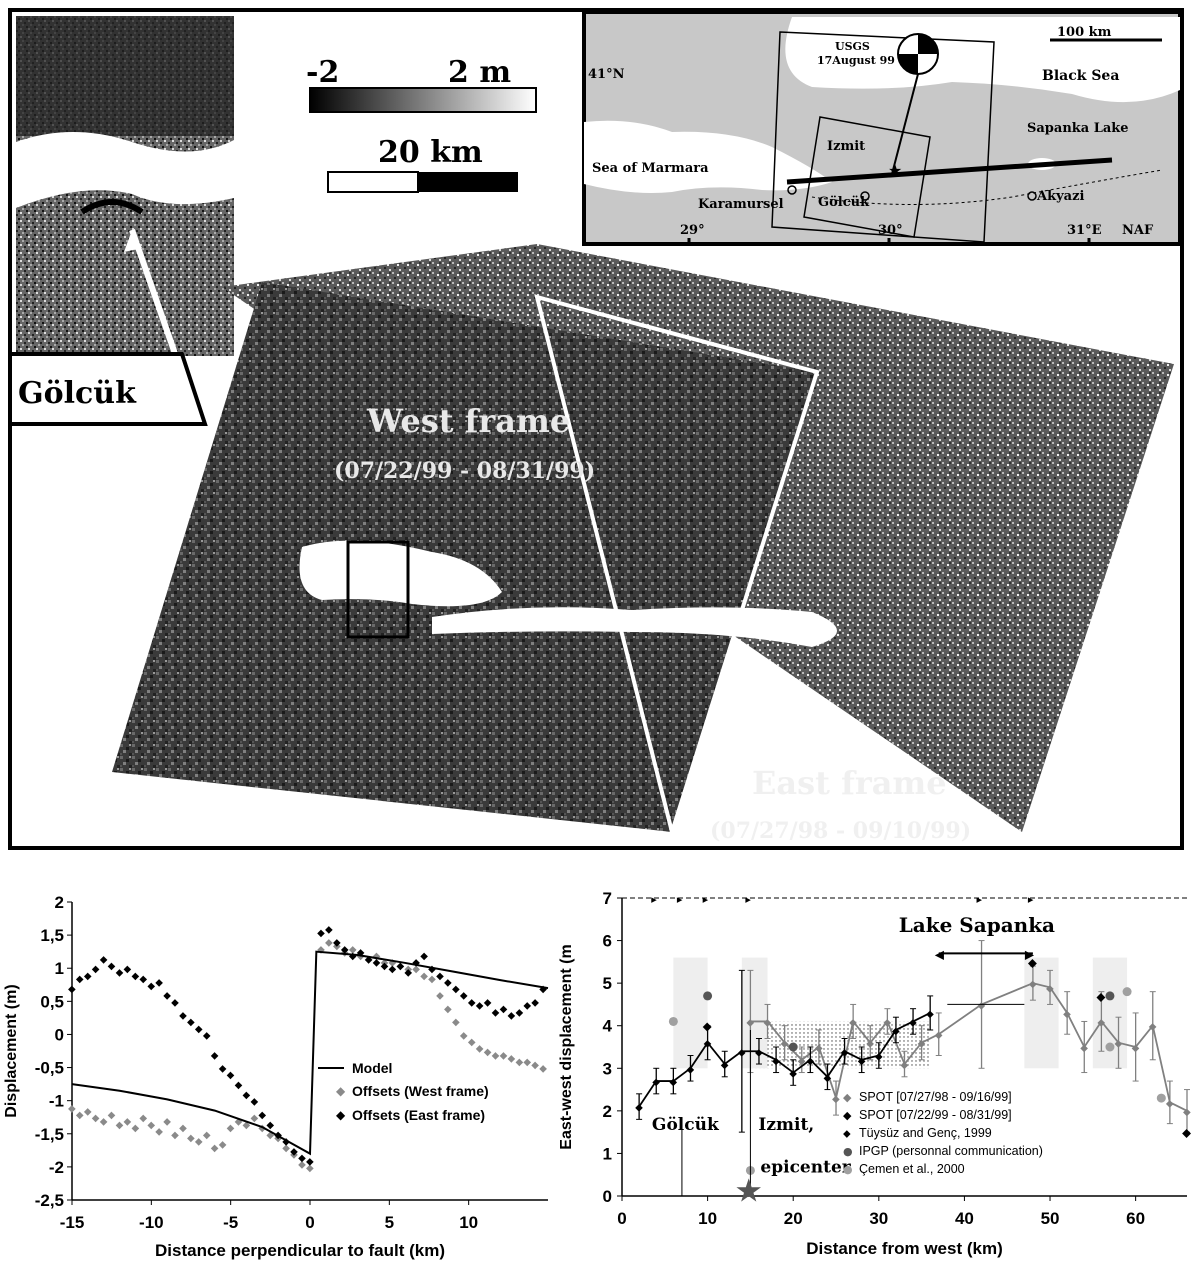 The image size is (1193, 1266). Describe the element at coordinates (151, 1222) in the screenshot. I see `chart-1-x-tick-label: -10` at that location.